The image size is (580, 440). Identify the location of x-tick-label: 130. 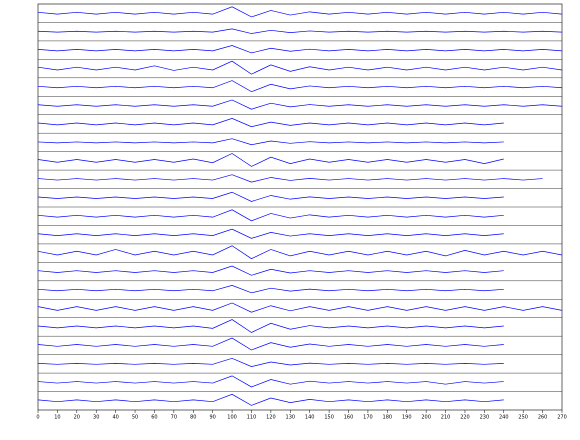
(291, 418).